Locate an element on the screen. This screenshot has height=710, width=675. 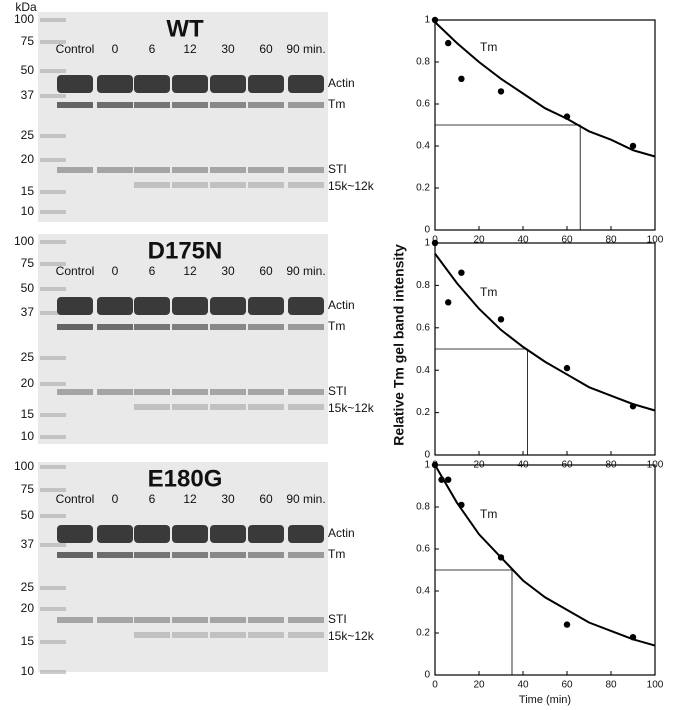
x-axis-label: Time (min) is located at coordinates (545, 700).